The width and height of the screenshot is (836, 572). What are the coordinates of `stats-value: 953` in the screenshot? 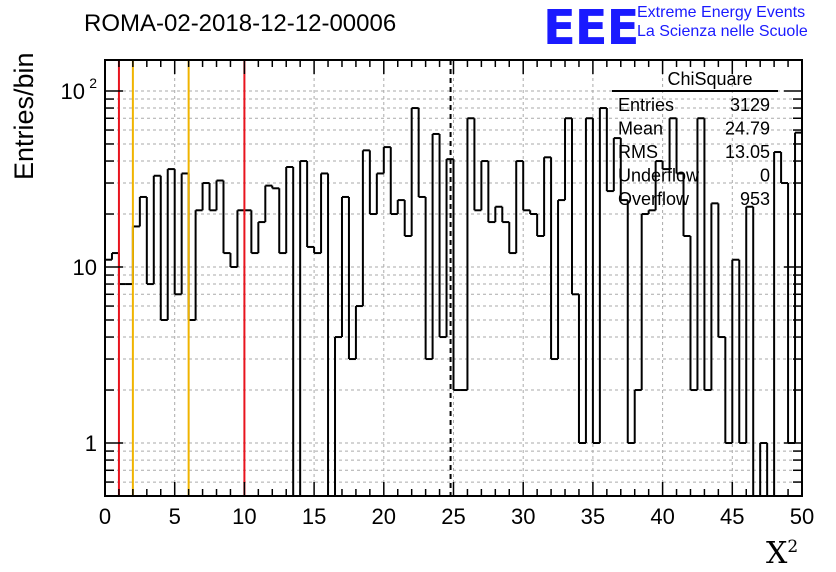 It's located at (755, 199).